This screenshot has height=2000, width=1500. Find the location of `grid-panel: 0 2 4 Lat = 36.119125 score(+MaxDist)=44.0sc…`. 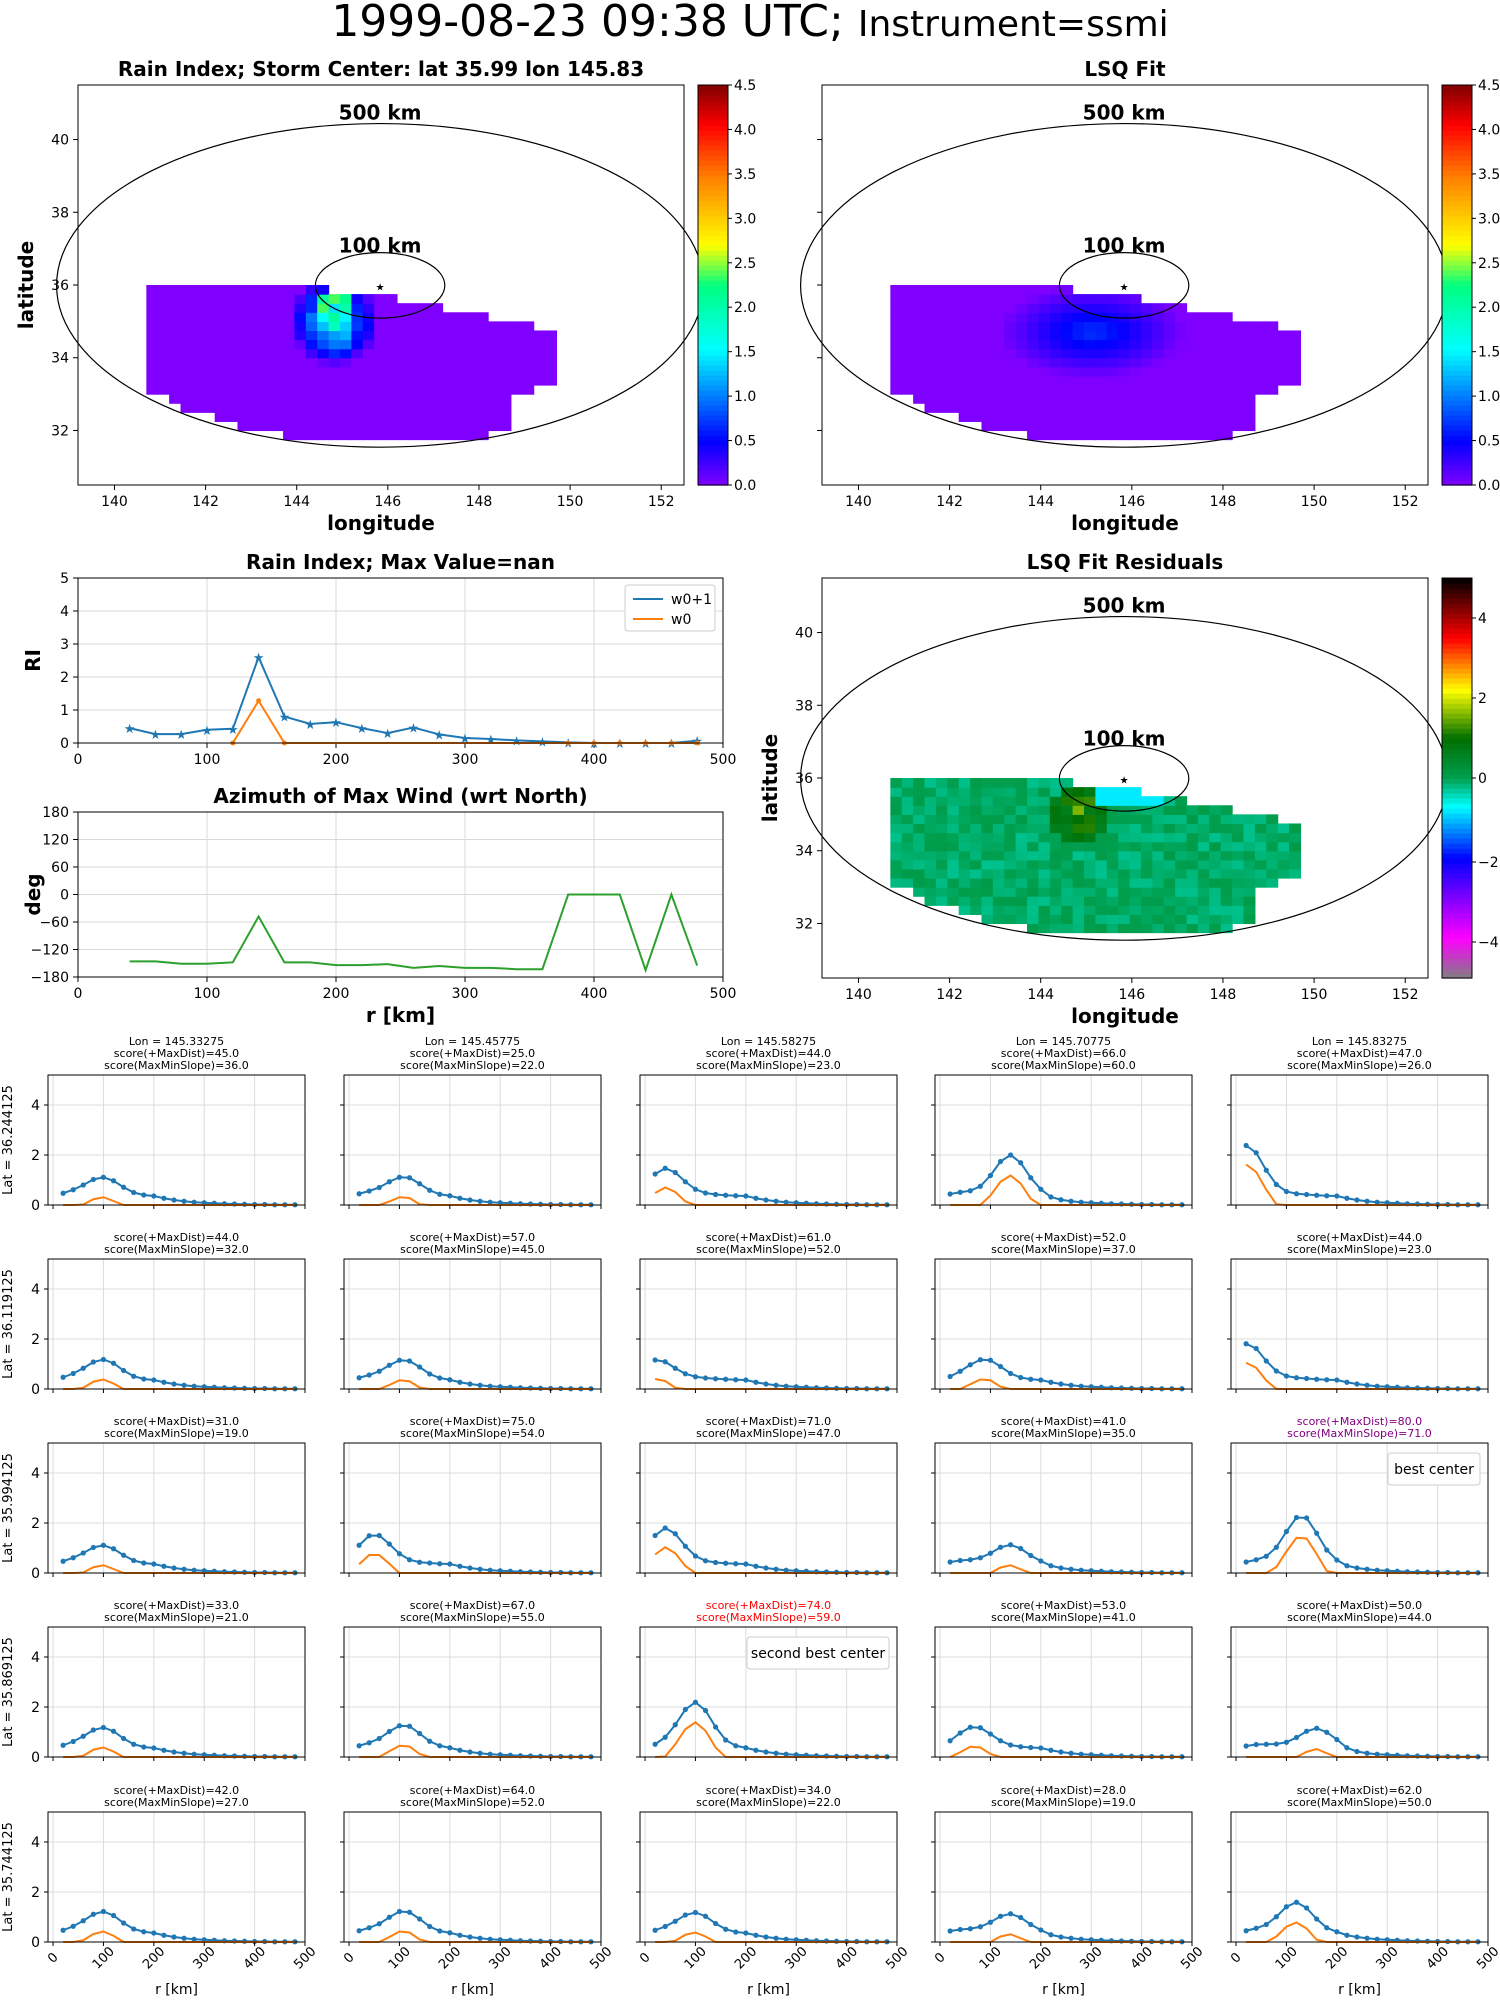

grid-panel: 0 2 4 Lat = 36.119125 score(+MaxDist)=44.0sc… is located at coordinates (153, 1314).